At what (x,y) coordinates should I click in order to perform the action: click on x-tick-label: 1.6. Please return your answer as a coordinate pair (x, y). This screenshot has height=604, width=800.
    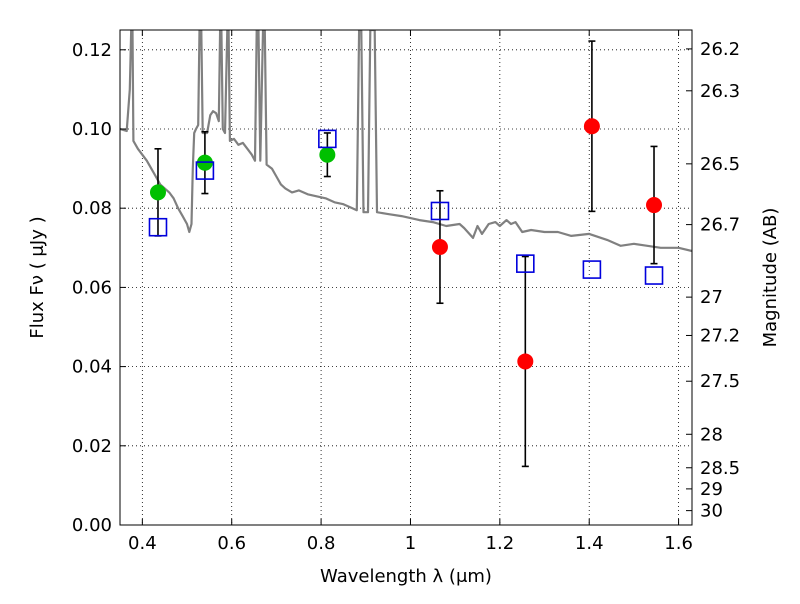
    Looking at the image, I should click on (678, 543).